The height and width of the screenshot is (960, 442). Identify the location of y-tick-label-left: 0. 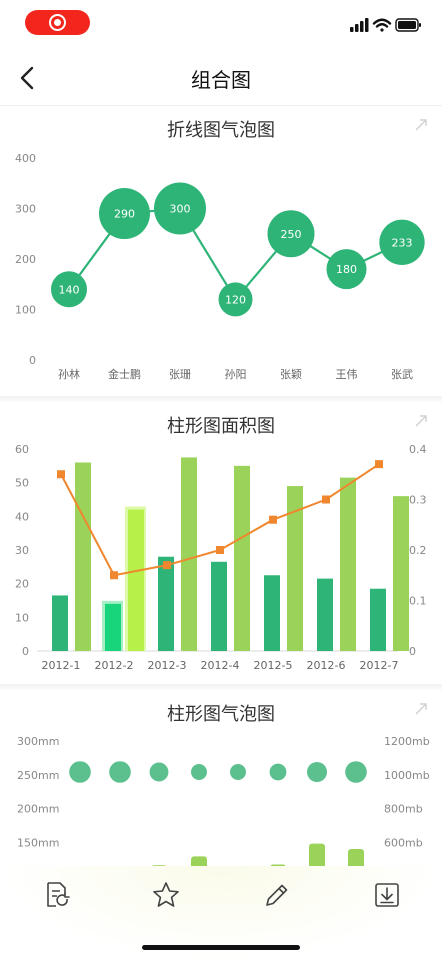
(25, 651).